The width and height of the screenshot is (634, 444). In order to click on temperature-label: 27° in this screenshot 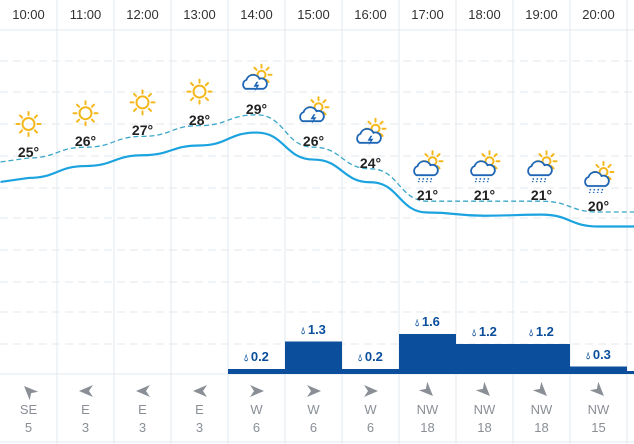, I will do `click(142, 130)`.